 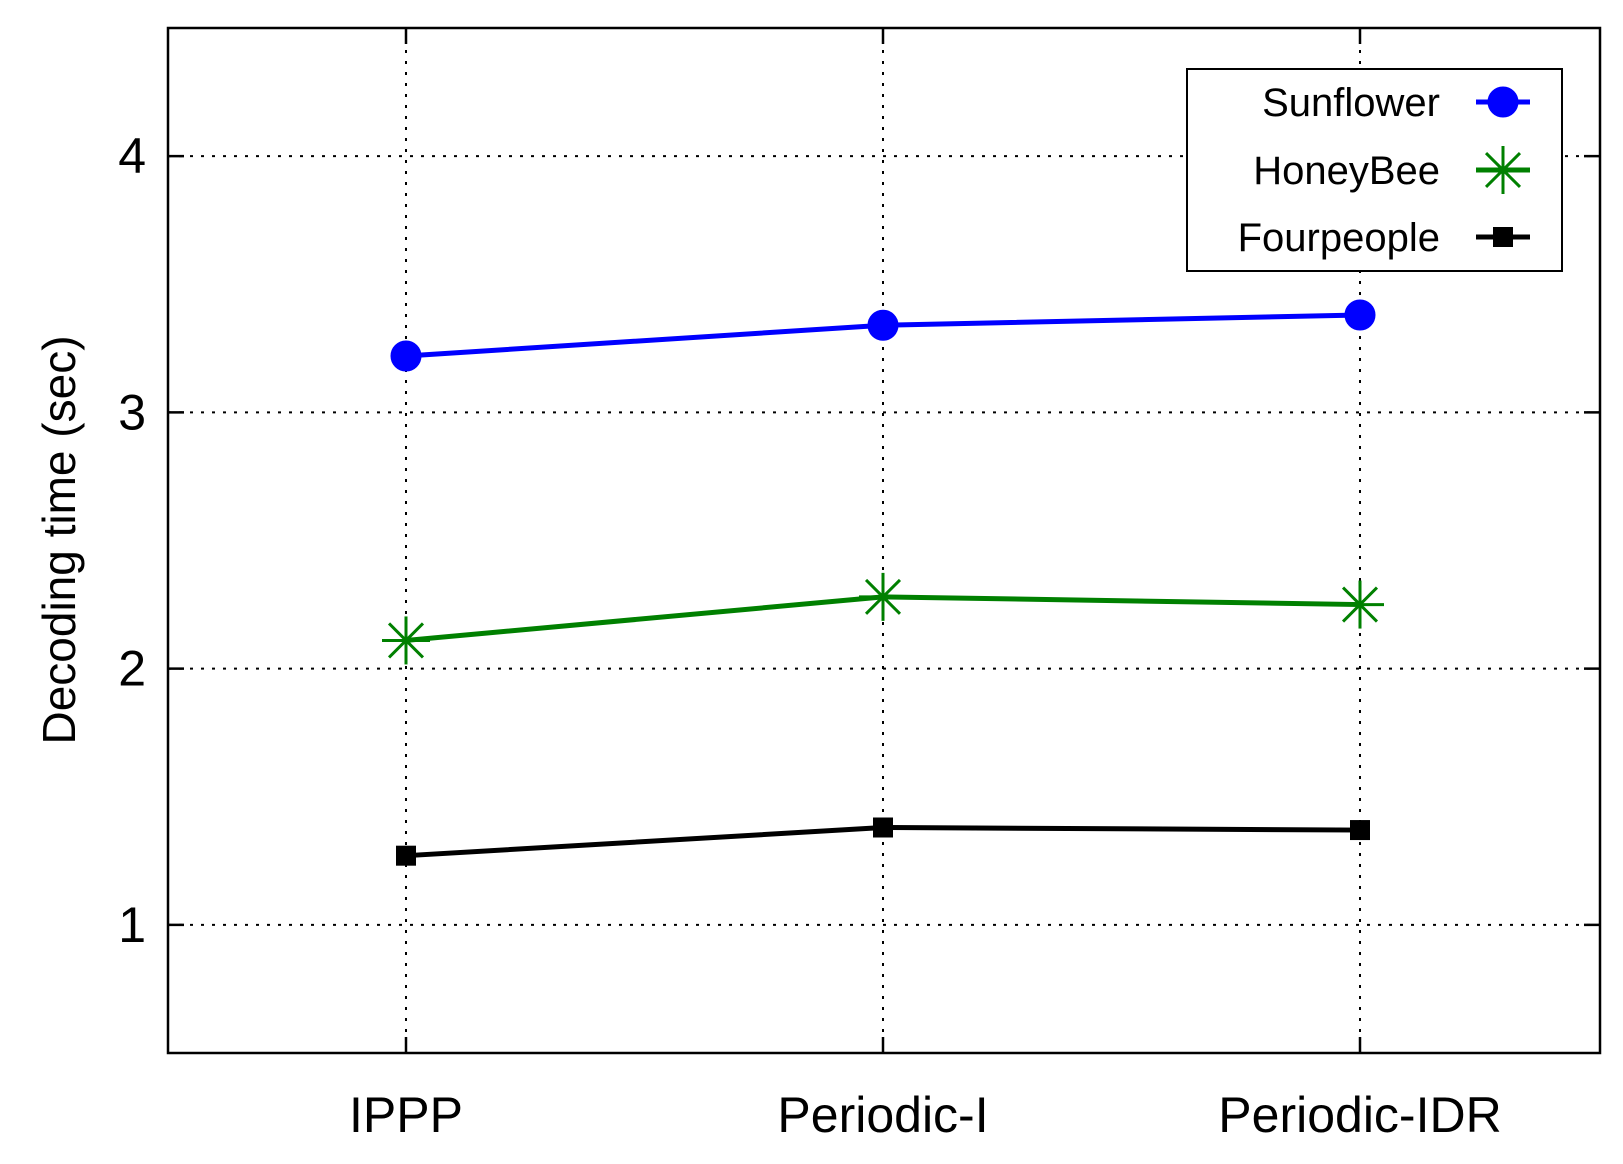 What do you see at coordinates (406, 1115) in the screenshot?
I see `x-tick-label: IPPP` at bounding box center [406, 1115].